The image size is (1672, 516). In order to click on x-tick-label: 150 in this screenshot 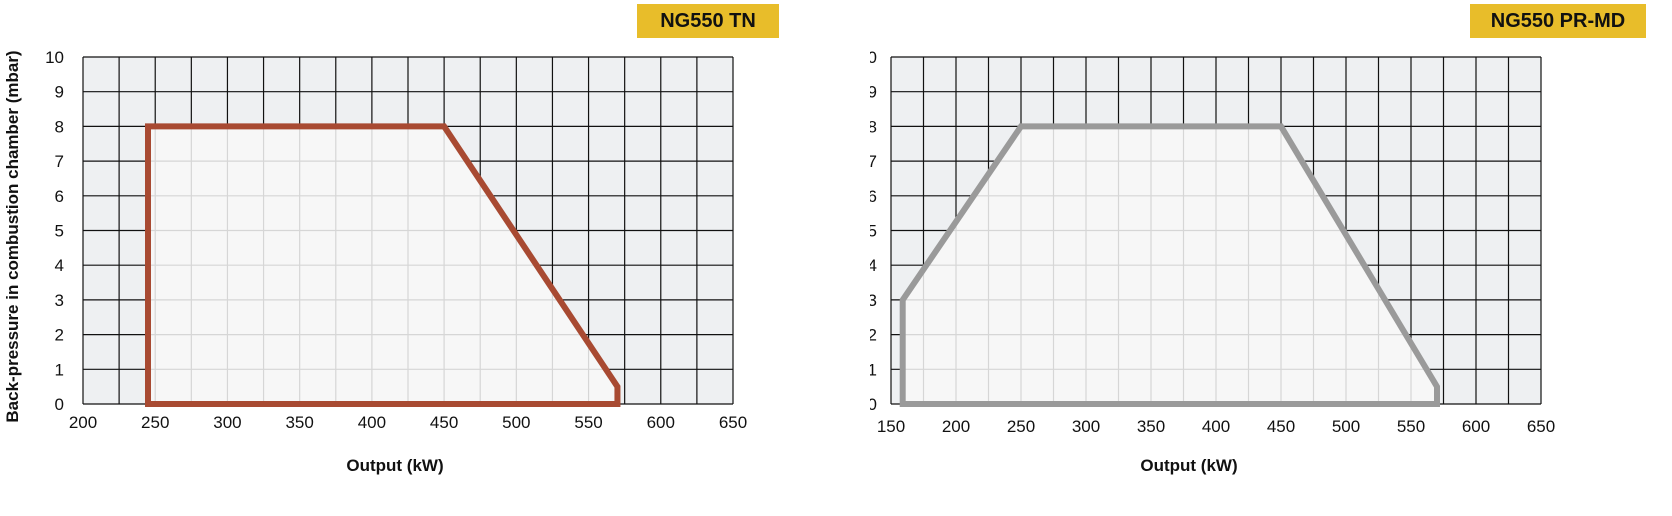, I will do `click(891, 426)`.